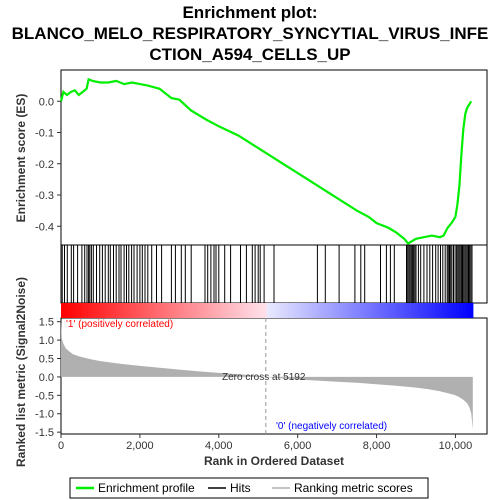 Image resolution: width=500 pixels, height=500 pixels. I want to click on x-axis-label: Rank in Ordered Dataset, so click(274, 461).